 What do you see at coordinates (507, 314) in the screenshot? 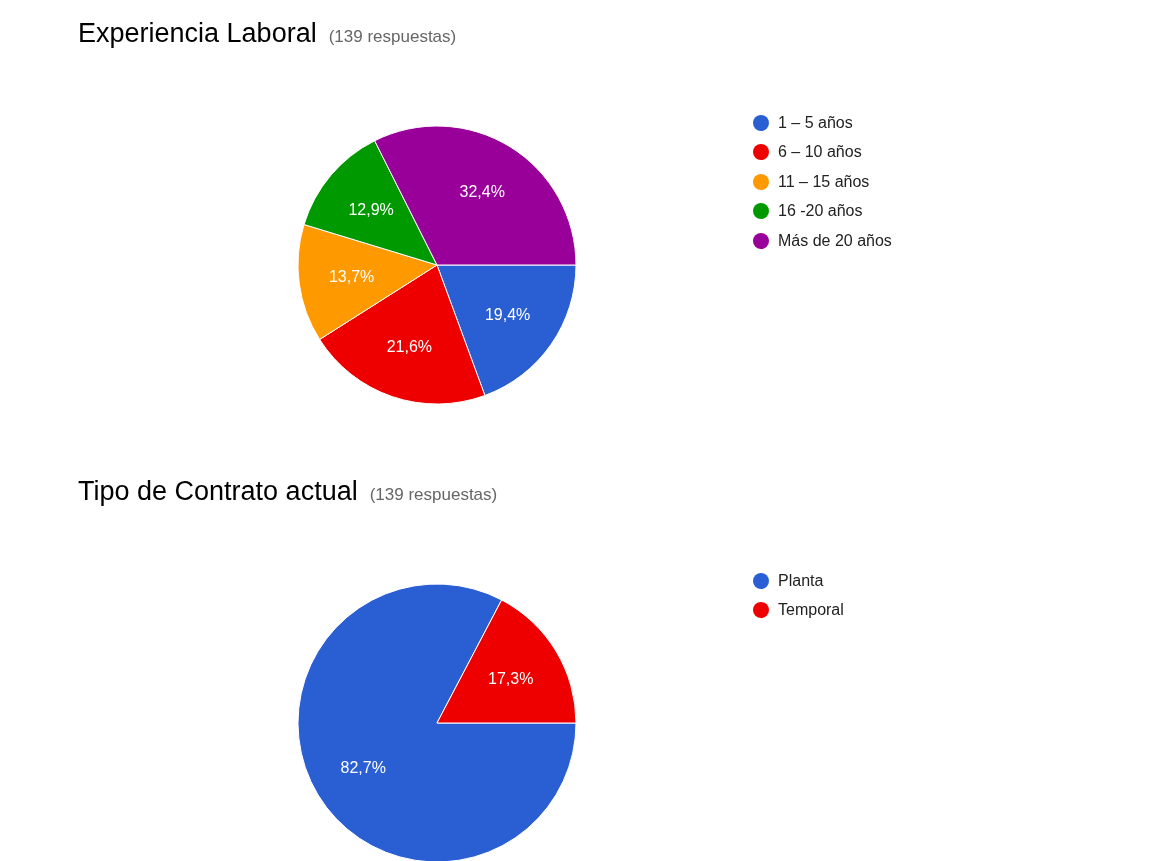
I see `data-label: 19,4%` at bounding box center [507, 314].